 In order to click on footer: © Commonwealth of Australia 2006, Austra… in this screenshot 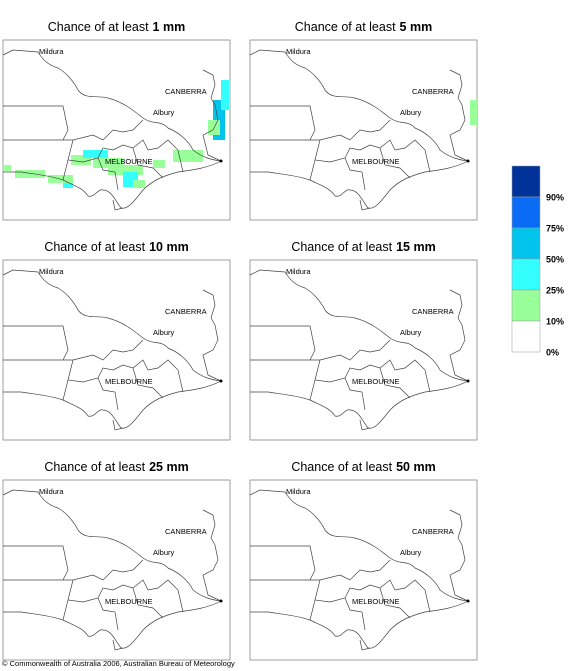, I will do `click(118, 663)`.